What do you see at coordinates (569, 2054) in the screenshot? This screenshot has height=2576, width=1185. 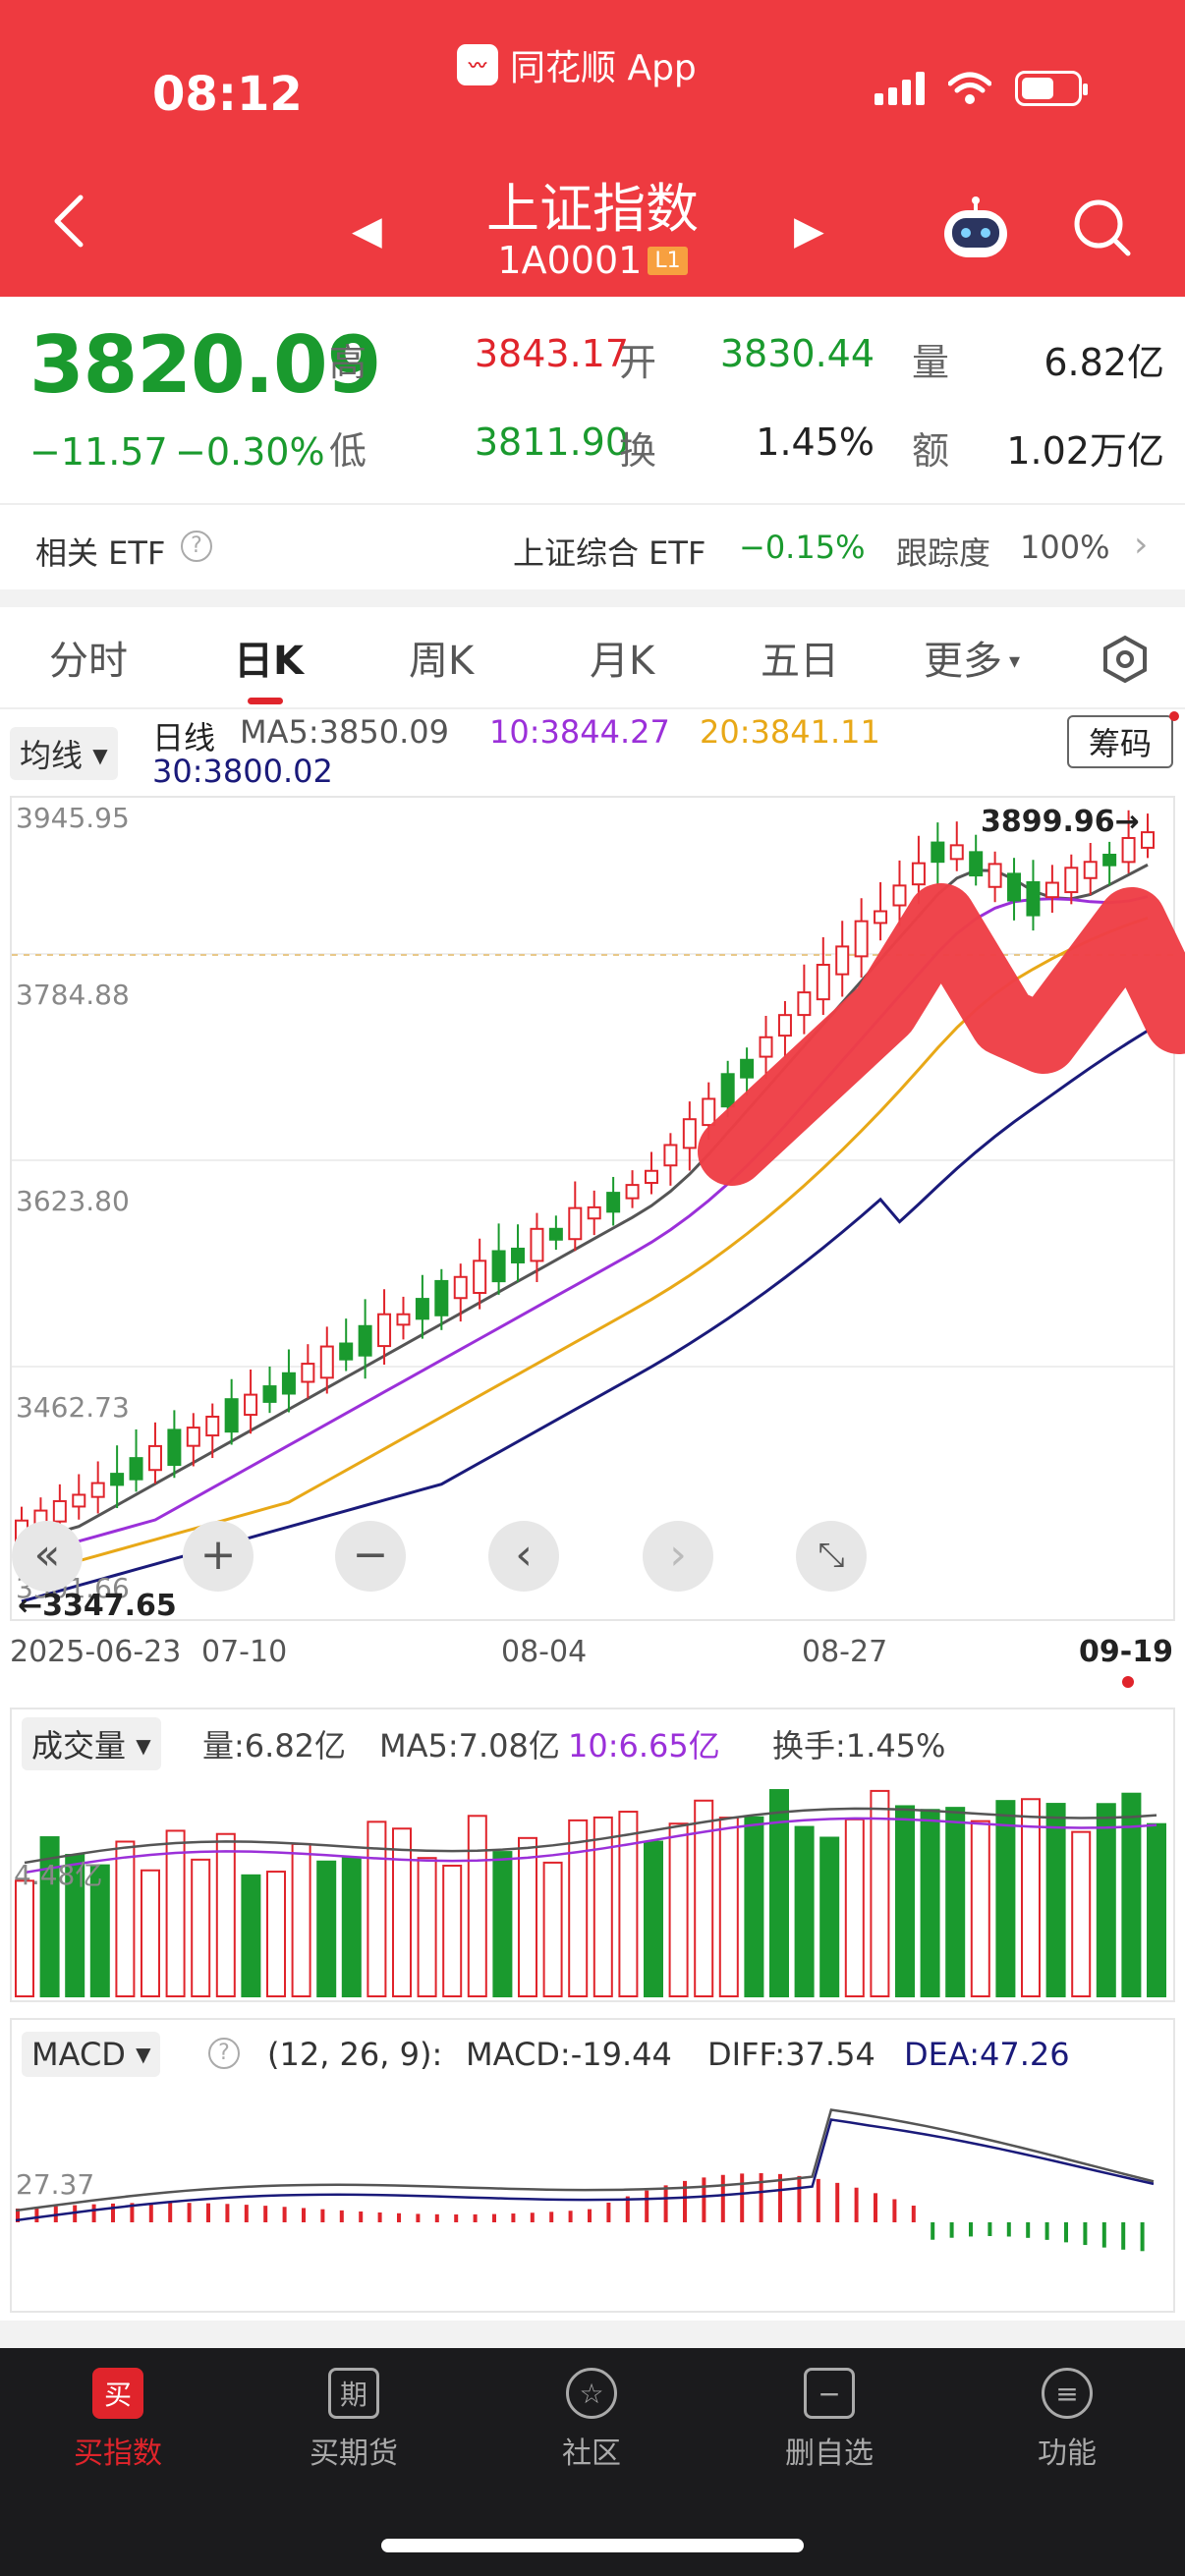 I see `macd-value: MACD:-19.44` at bounding box center [569, 2054].